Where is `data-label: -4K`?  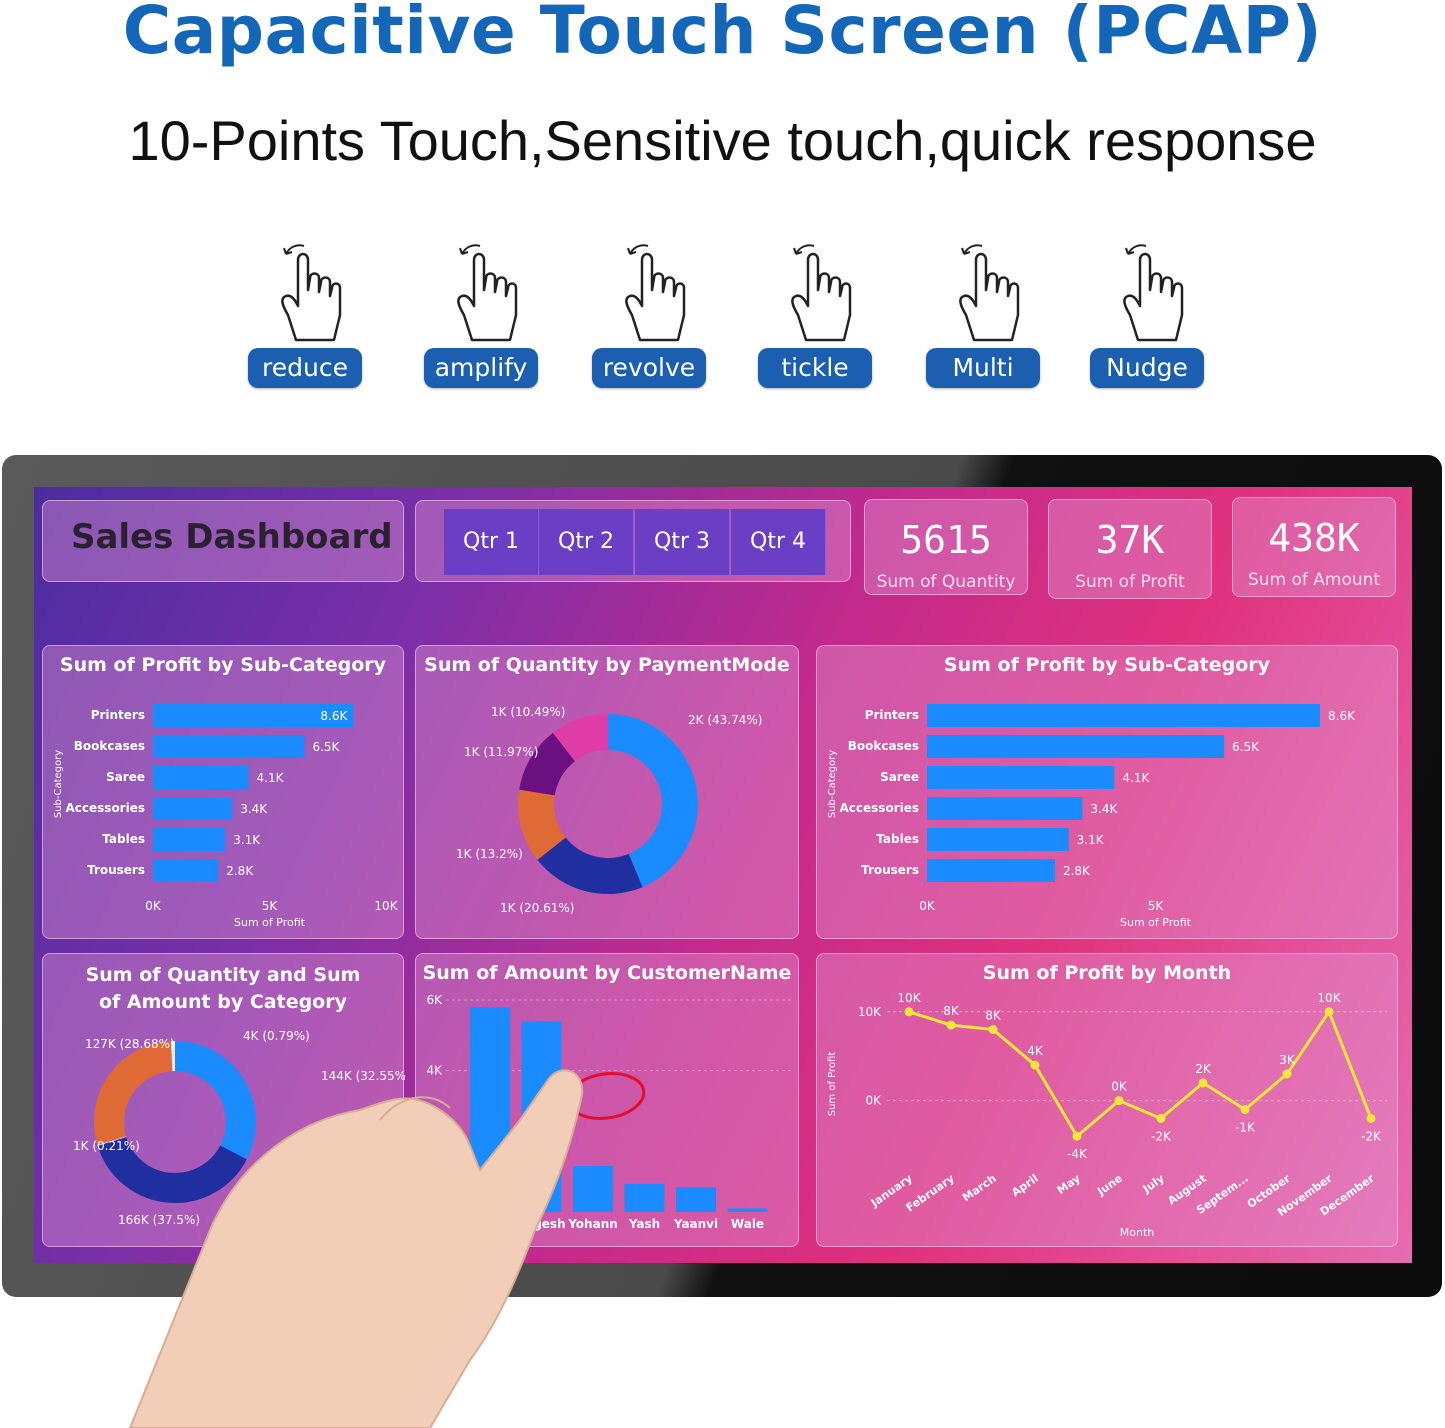 data-label: -4K is located at coordinates (1077, 1154).